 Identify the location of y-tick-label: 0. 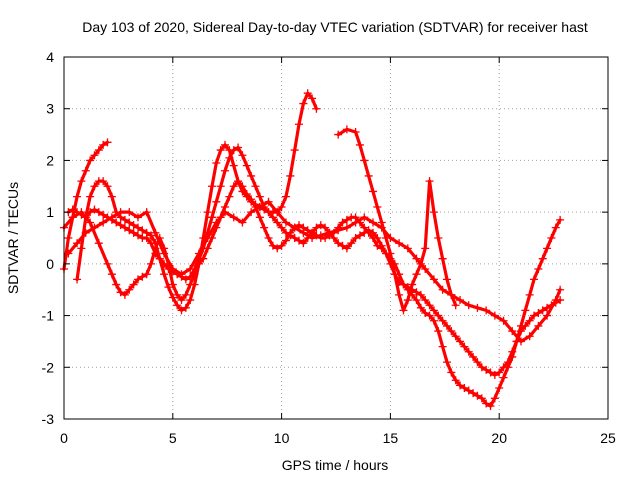
(50, 264).